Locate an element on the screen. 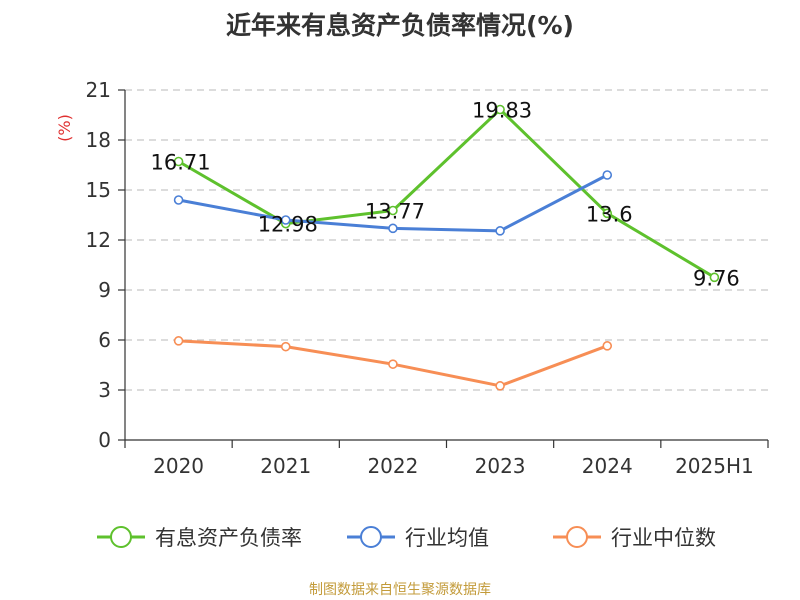  x-tick-label: 2024 is located at coordinates (607, 466).